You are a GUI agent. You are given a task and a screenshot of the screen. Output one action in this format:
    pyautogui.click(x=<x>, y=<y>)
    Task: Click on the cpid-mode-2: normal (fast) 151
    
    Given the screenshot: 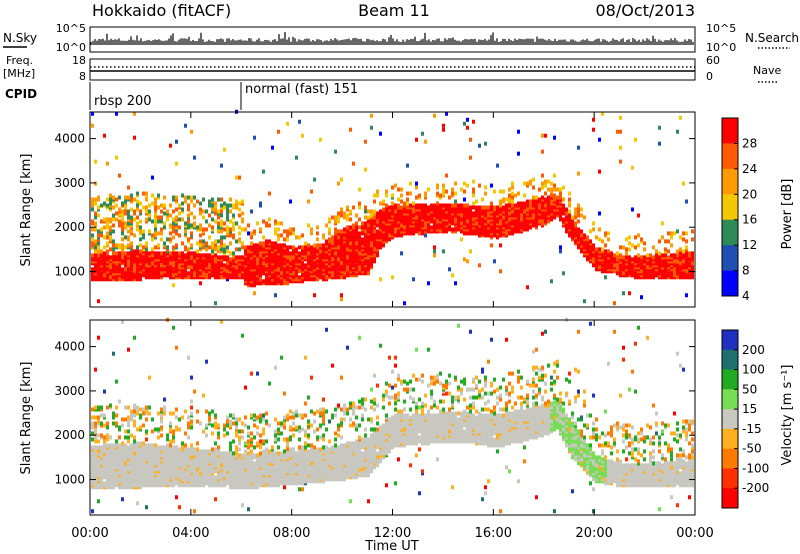 What is the action you would take?
    pyautogui.click(x=301, y=89)
    